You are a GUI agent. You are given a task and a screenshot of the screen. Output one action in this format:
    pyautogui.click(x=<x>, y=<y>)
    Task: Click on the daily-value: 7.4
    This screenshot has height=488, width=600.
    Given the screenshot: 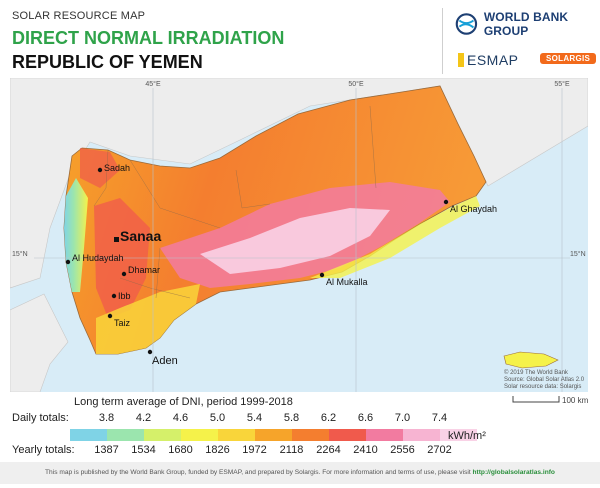 What is the action you would take?
    pyautogui.click(x=439, y=418)
    